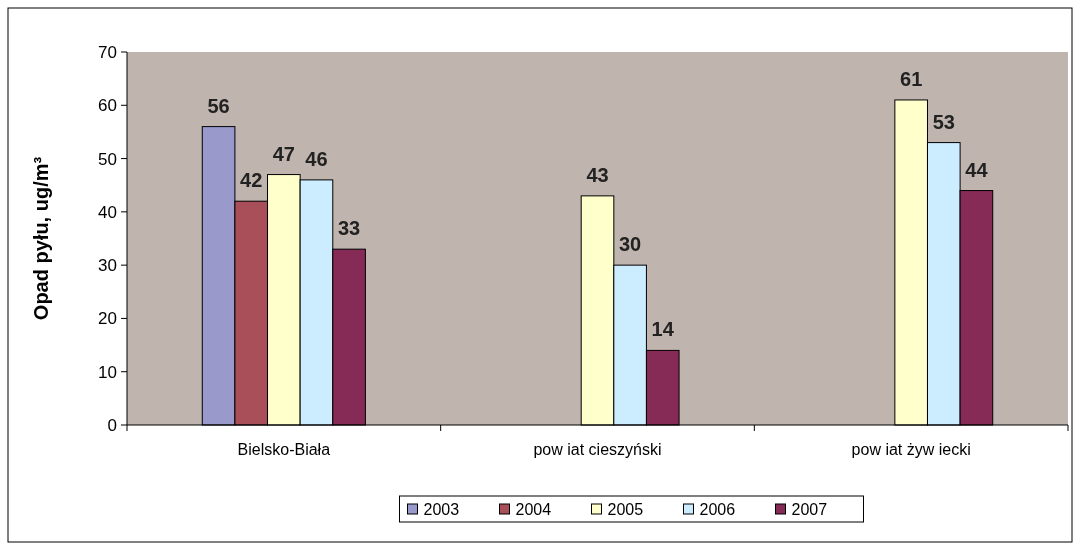 The height and width of the screenshot is (543, 1074). Describe the element at coordinates (349, 228) in the screenshot. I see `data-label: 33` at that location.